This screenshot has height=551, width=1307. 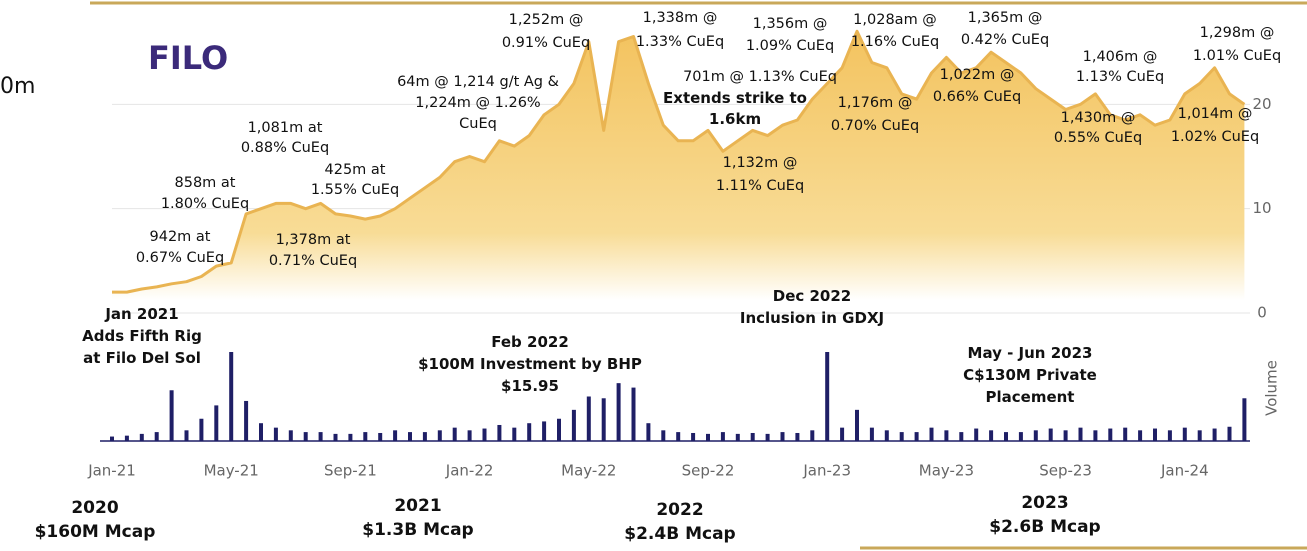 What do you see at coordinates (111, 471) in the screenshot?
I see `x-tick-label: Jan-21` at bounding box center [111, 471].